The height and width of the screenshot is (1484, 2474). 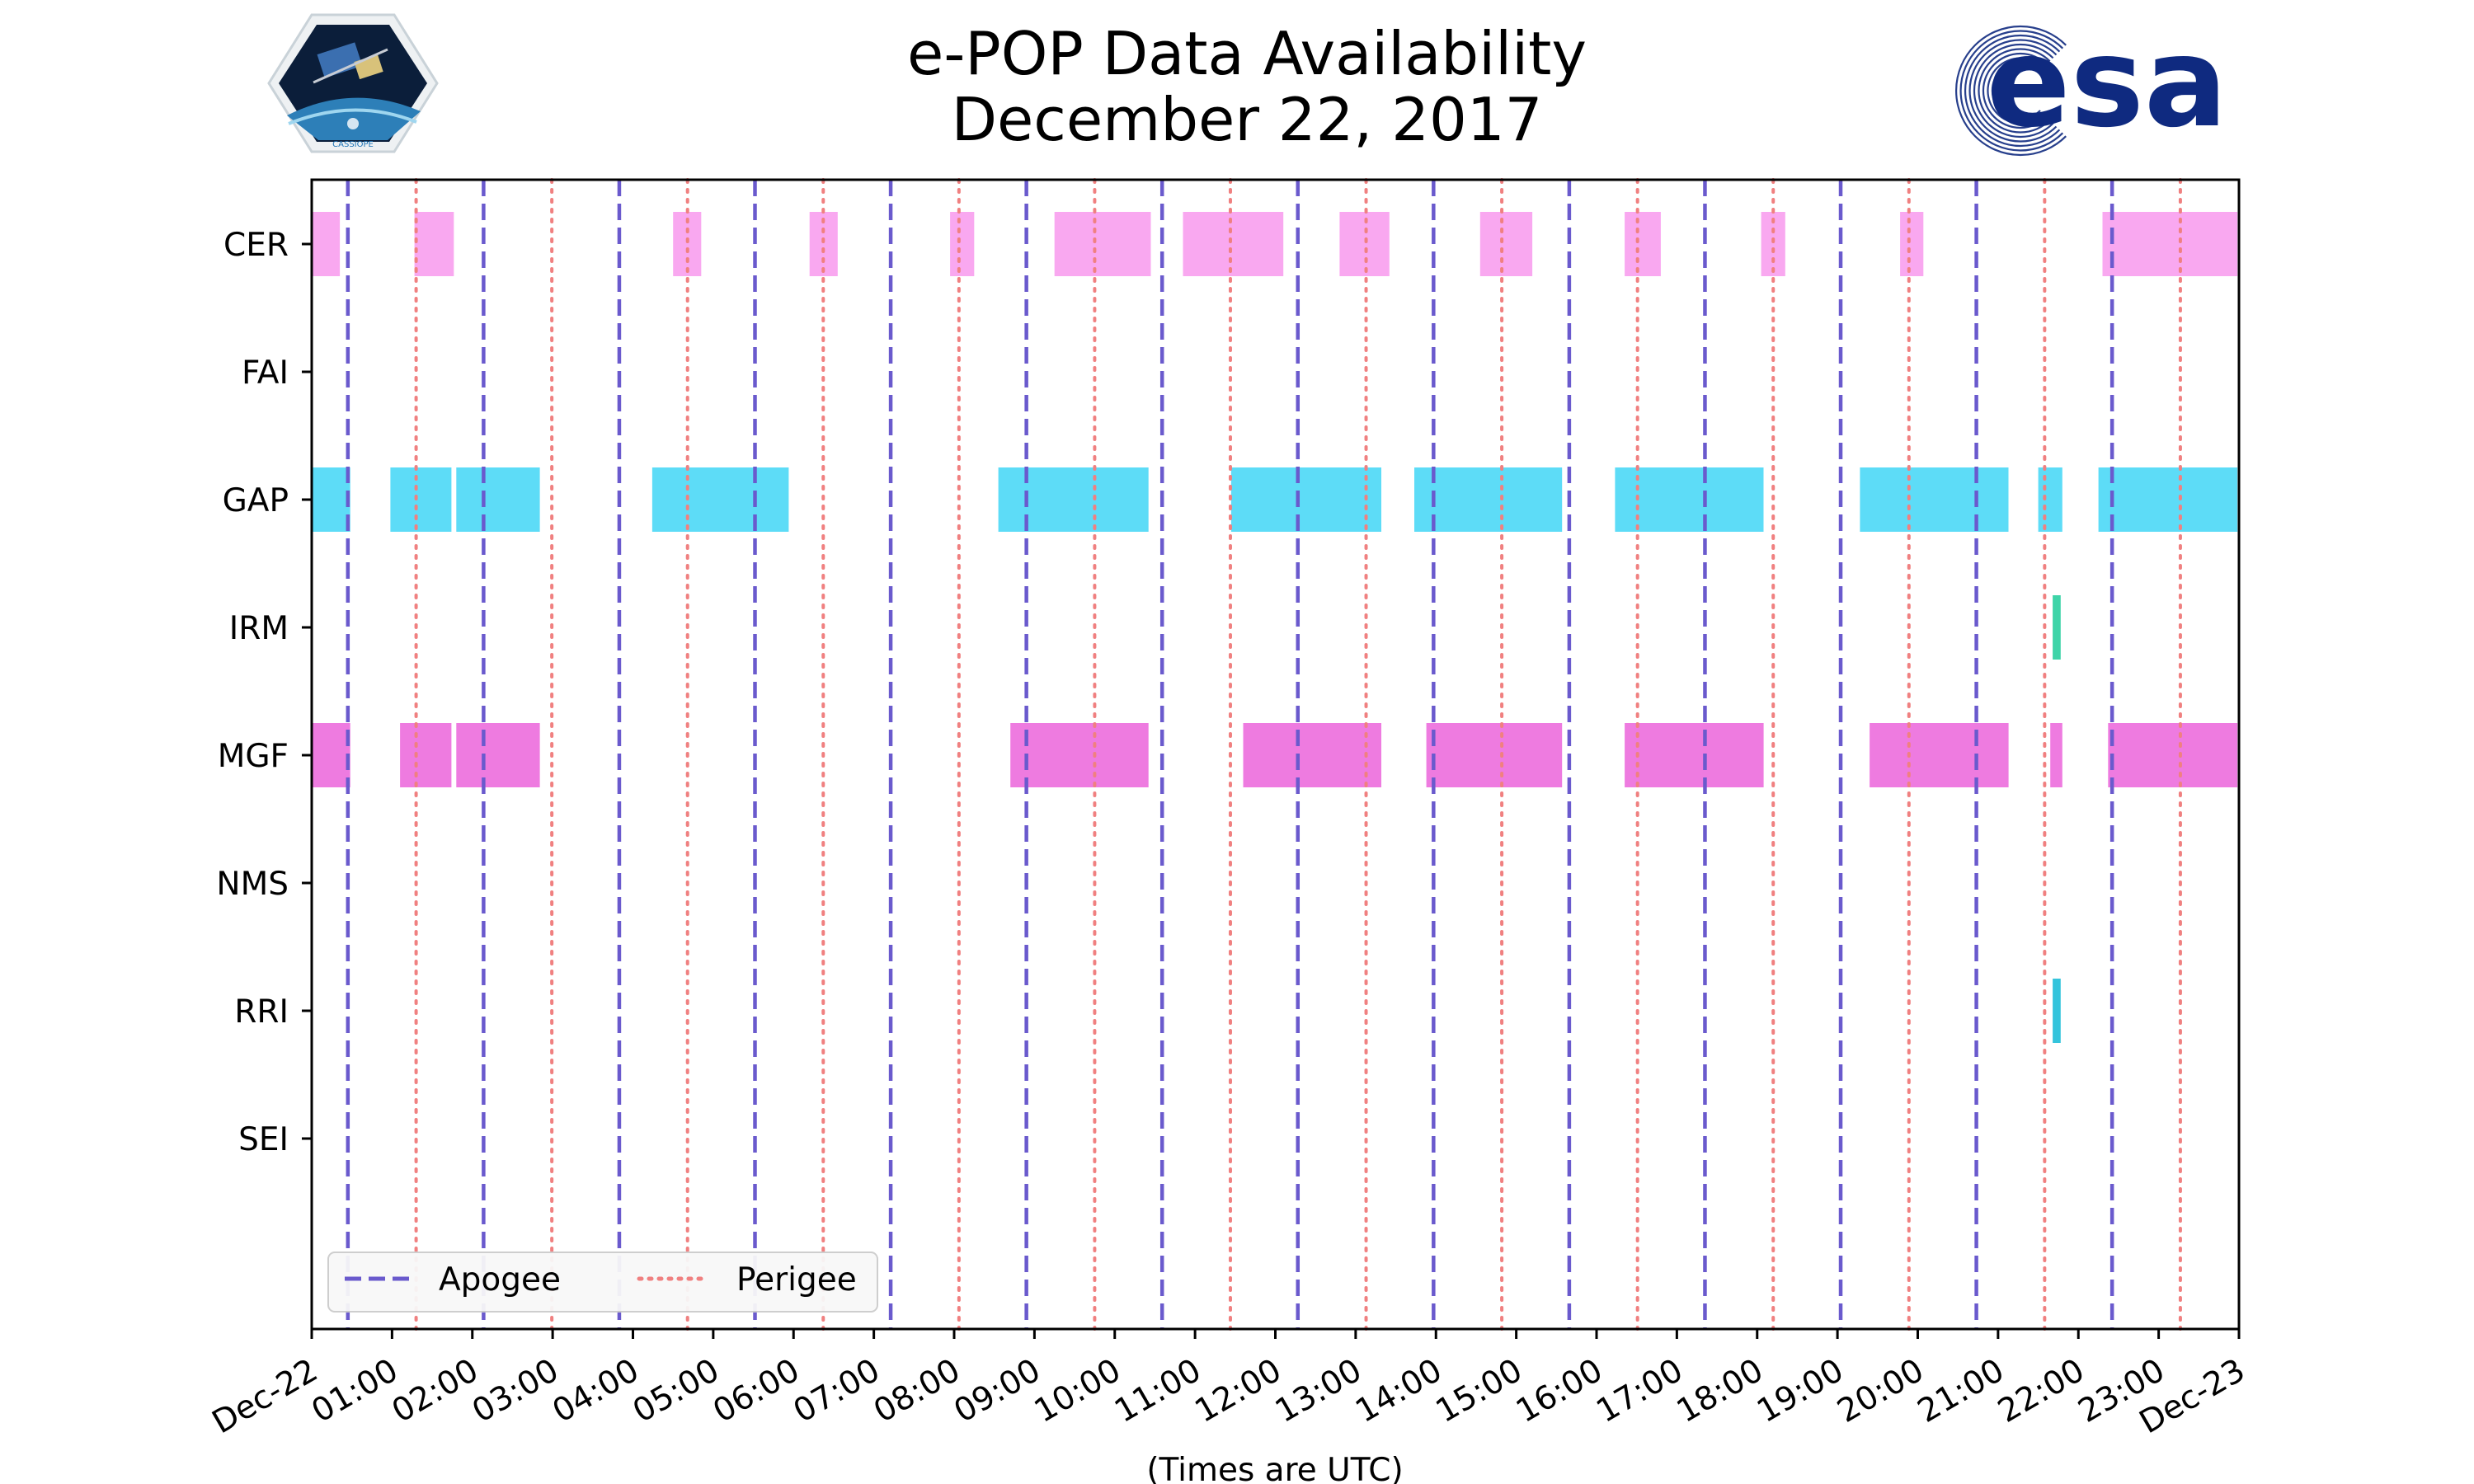 What do you see at coordinates (1720, 1391) in the screenshot?
I see `xtick-label-18: 18:00` at bounding box center [1720, 1391].